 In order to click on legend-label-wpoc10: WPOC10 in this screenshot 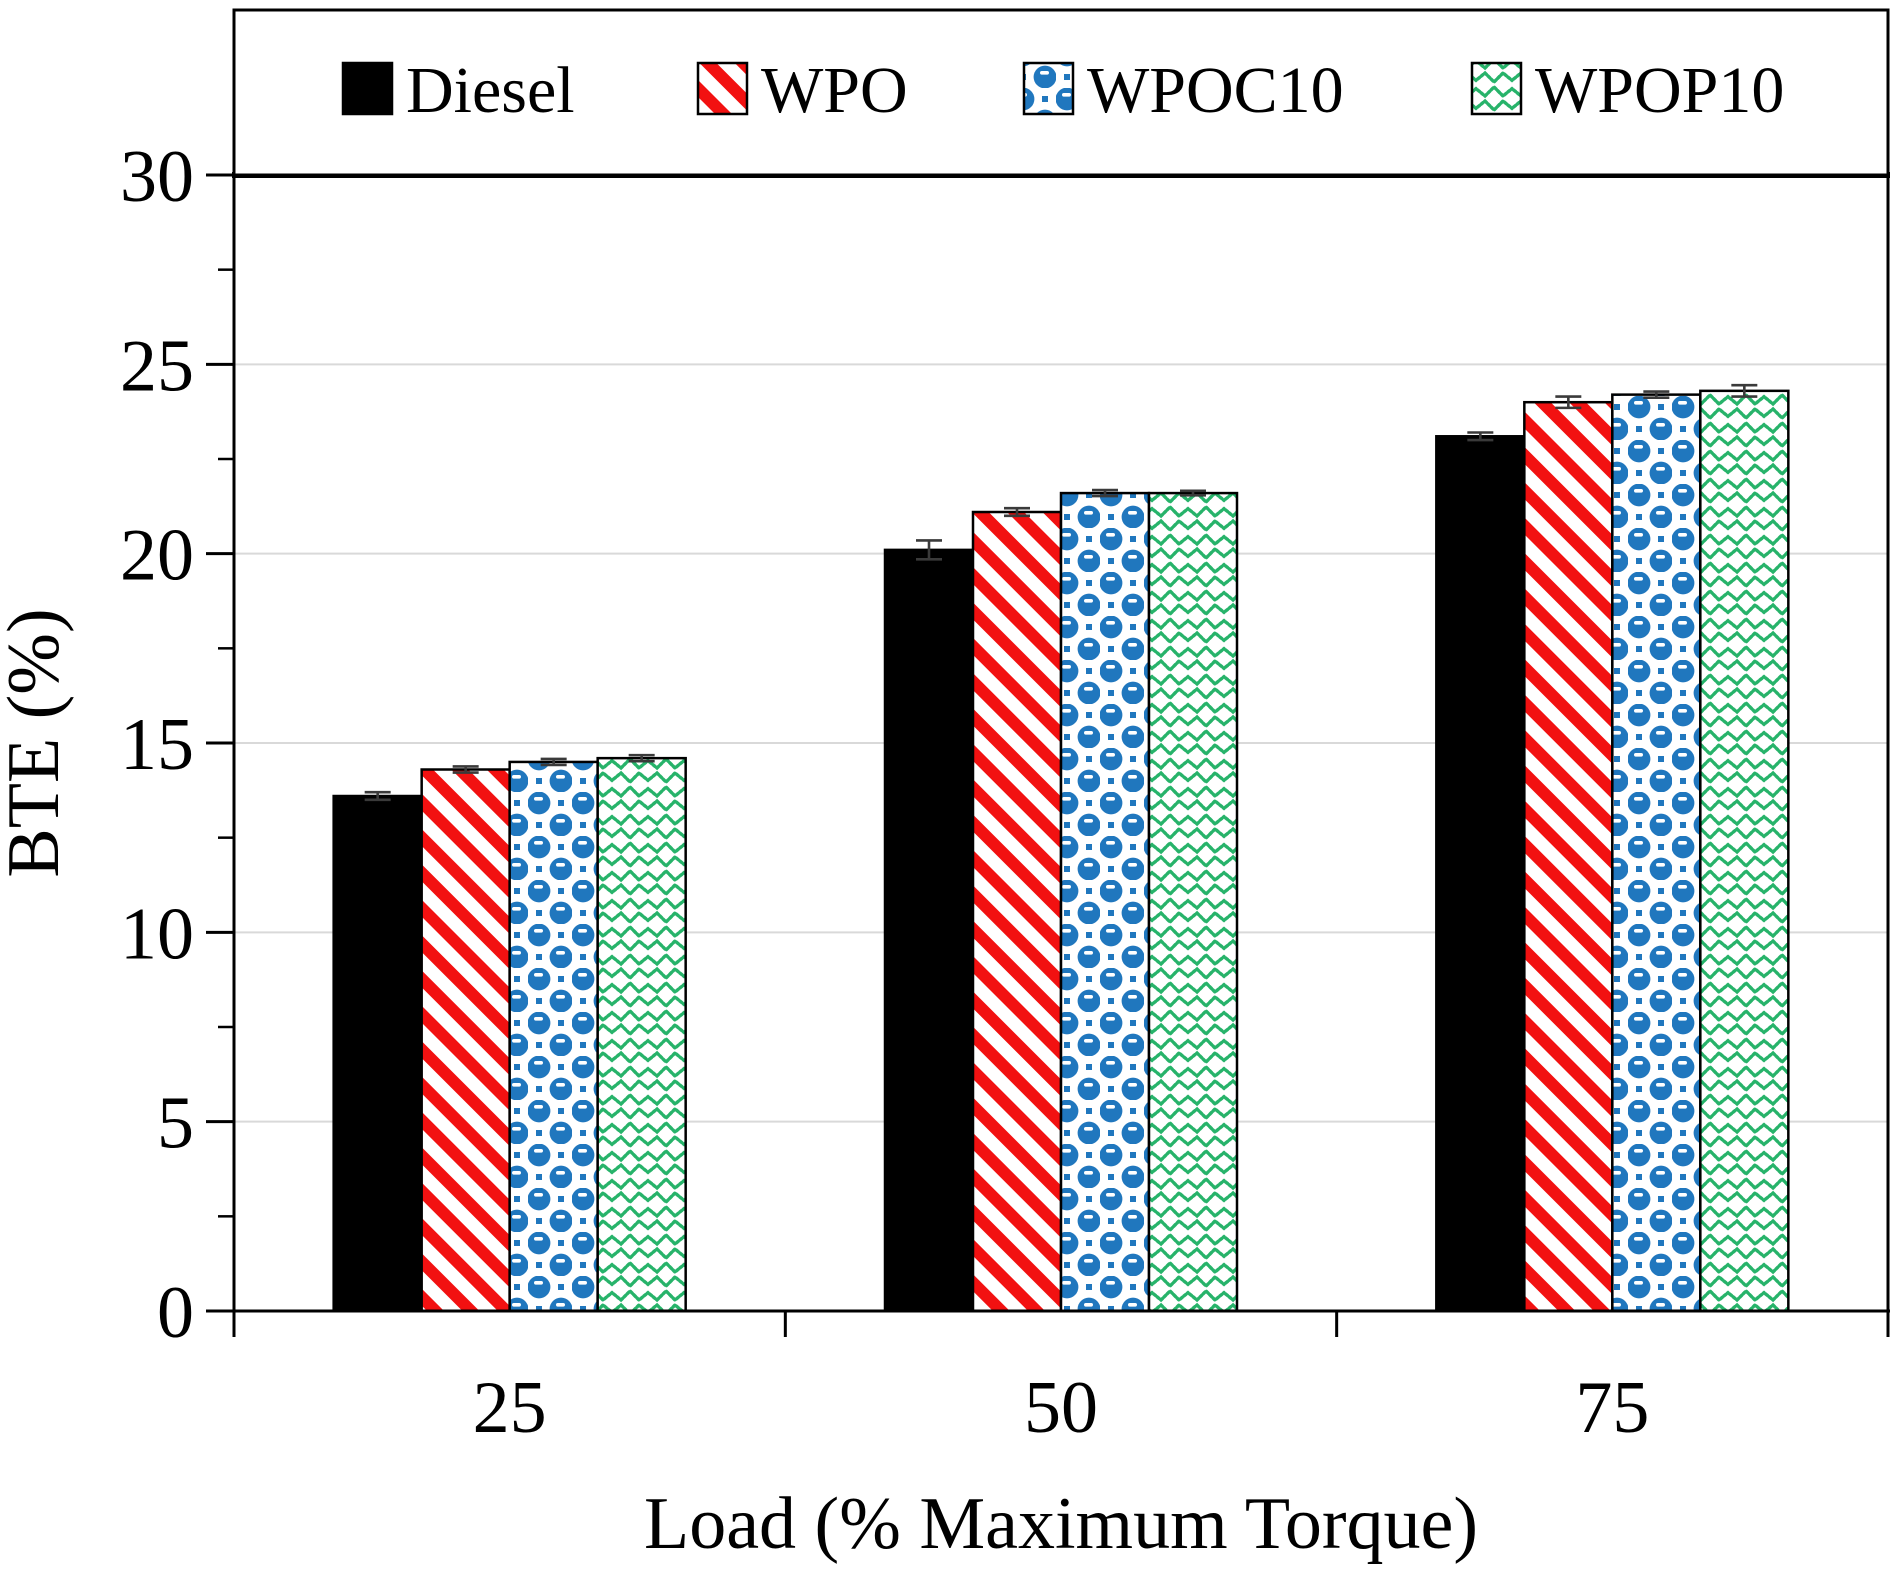, I will do `click(1215, 90)`.